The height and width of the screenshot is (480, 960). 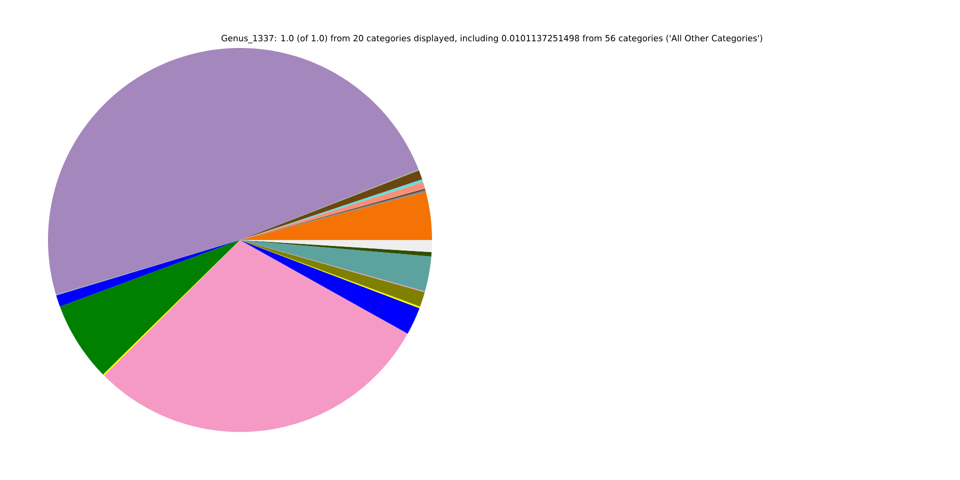 What do you see at coordinates (492, 39) in the screenshot?
I see `text: Genus_1337: 1.0 (of 1.0) from 20 categories displayed, including 0.0101137251498 from 56 categories ('All Other Categories')` at bounding box center [492, 39].